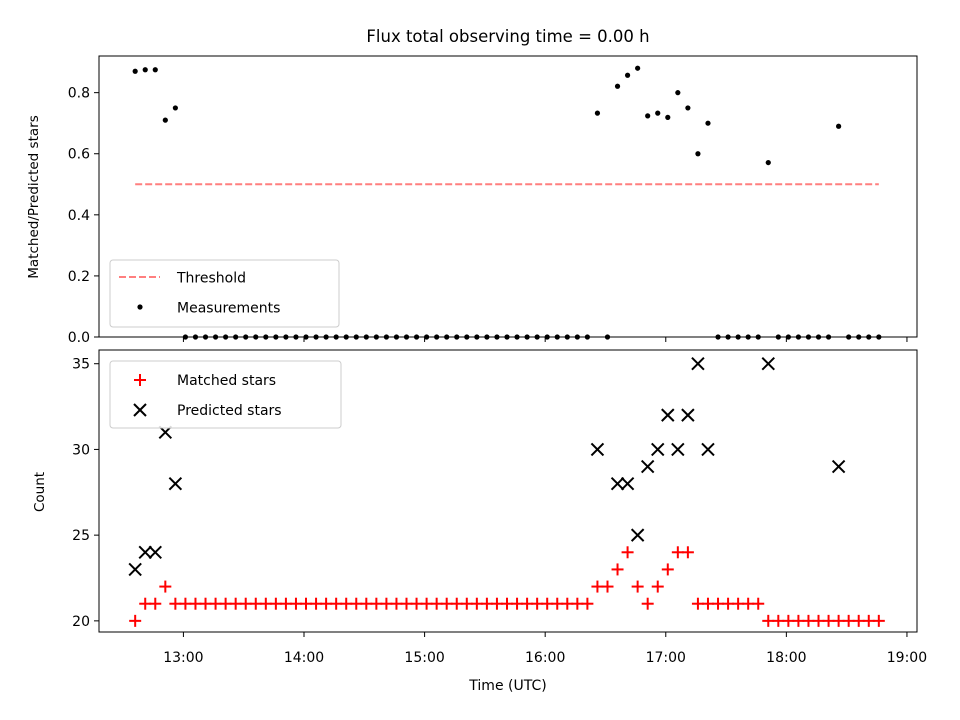  Describe the element at coordinates (786, 658) in the screenshot. I see `count-x-tick-label: 18:00` at that location.